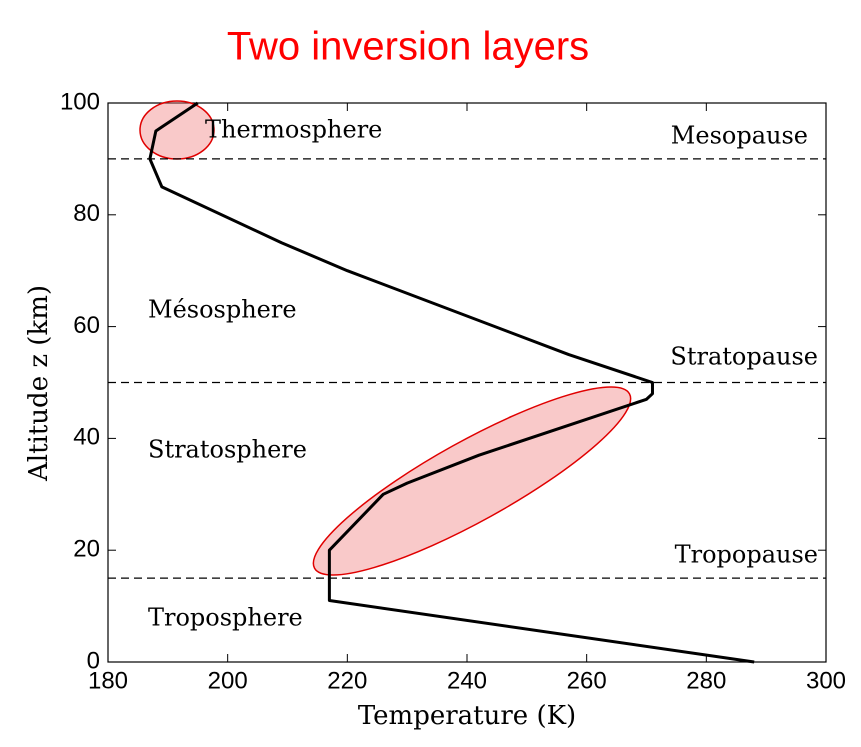 The image size is (861, 747). Describe the element at coordinates (86, 437) in the screenshot. I see `y-tick-label: 40` at that location.